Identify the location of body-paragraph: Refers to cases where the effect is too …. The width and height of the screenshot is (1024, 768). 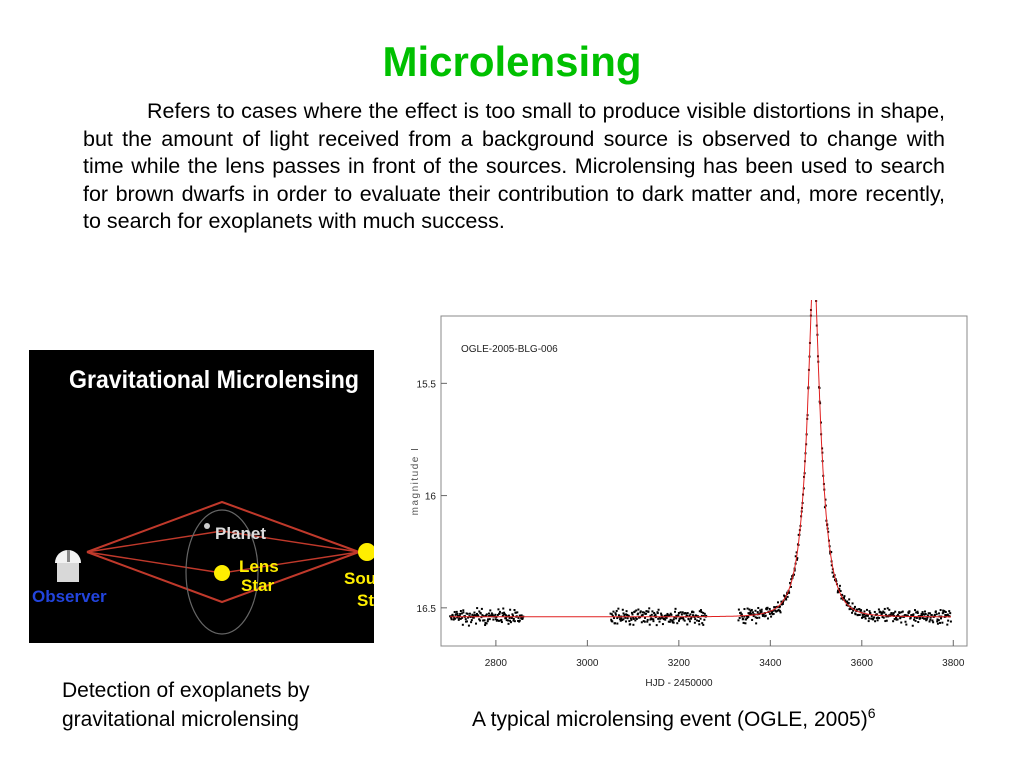
(514, 166).